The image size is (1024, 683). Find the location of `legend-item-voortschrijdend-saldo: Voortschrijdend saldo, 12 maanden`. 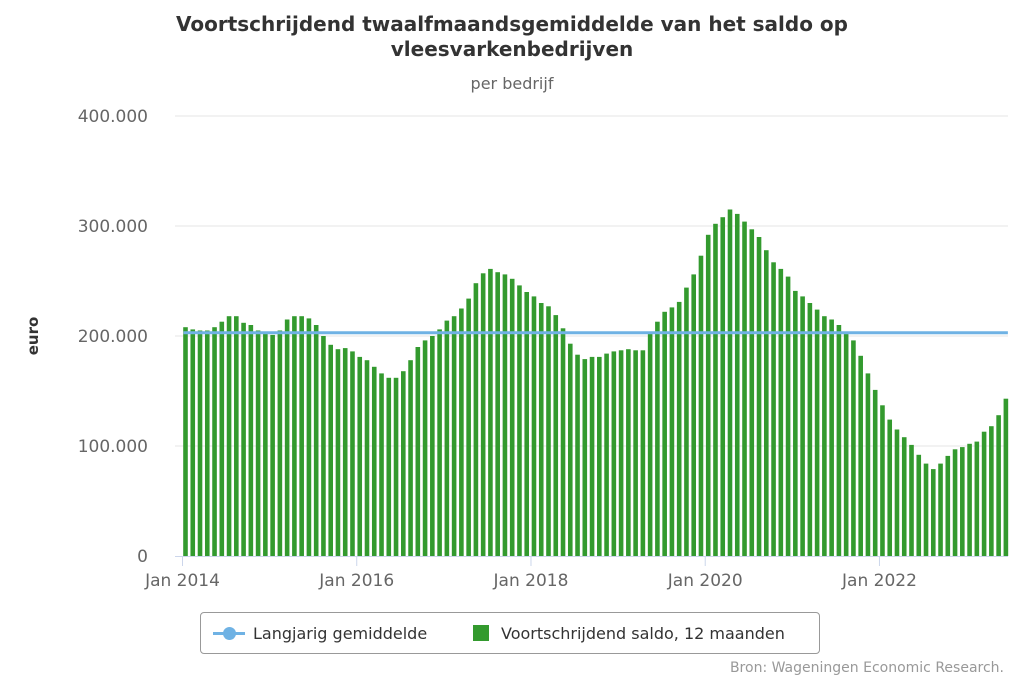

legend-item-voortschrijdend-saldo: Voortschrijdend saldo, 12 maanden is located at coordinates (629, 633).